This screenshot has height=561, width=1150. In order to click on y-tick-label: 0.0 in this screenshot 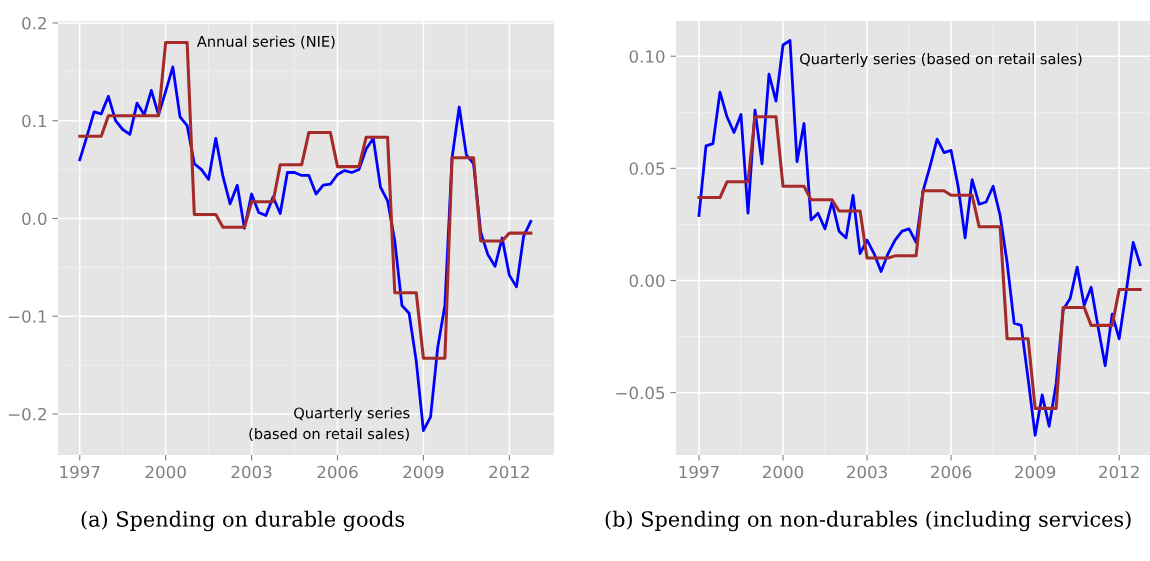, I will do `click(34, 219)`.